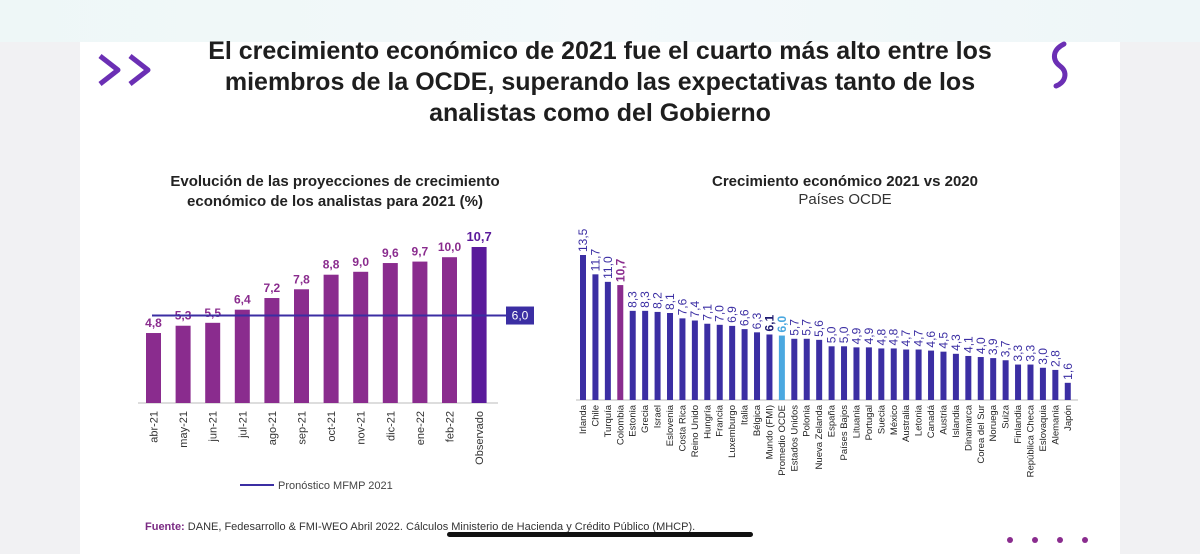 The height and width of the screenshot is (554, 1200). What do you see at coordinates (1055, 358) in the screenshot?
I see `bar-value-label: 2,8` at bounding box center [1055, 358].